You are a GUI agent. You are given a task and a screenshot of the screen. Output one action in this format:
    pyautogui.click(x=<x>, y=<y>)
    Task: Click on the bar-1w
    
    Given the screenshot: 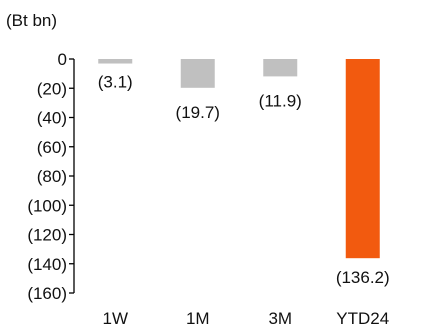 What is the action you would take?
    pyautogui.click(x=115, y=61)
    